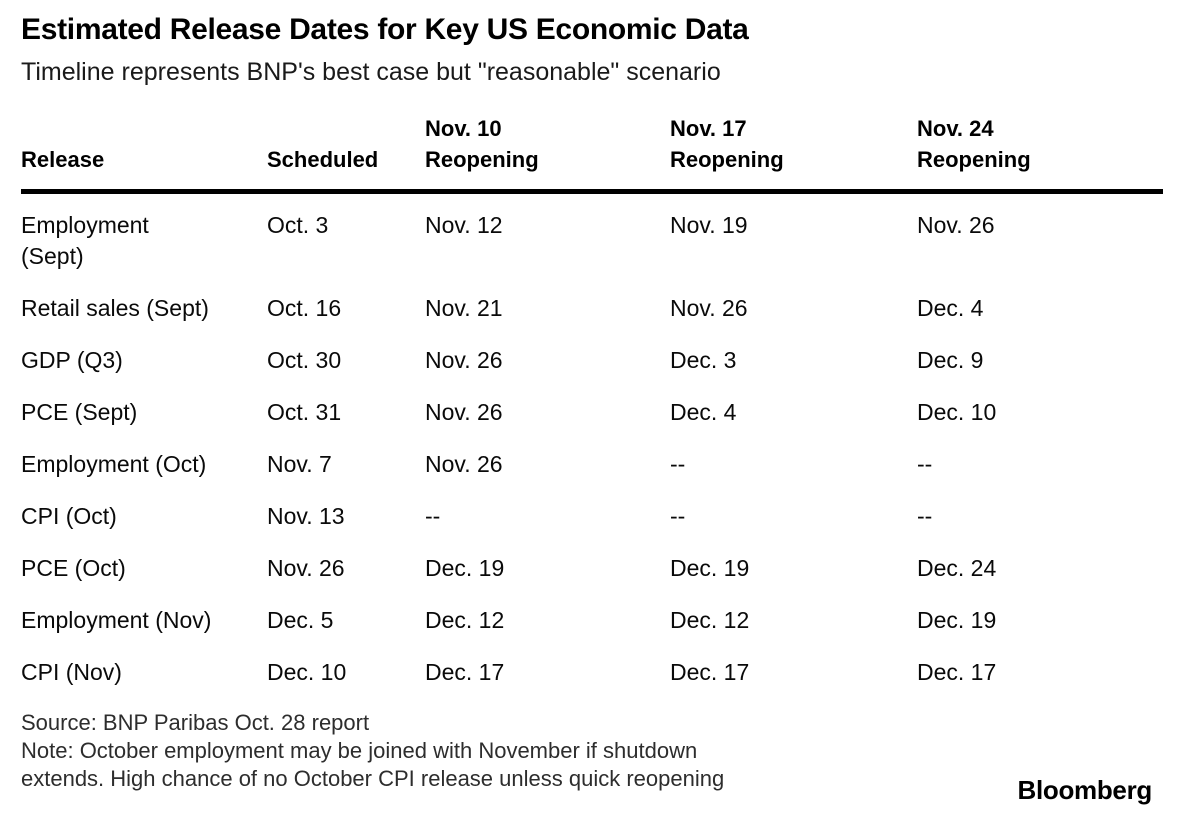 The image size is (1184, 823). I want to click on table-row: Employment (Oct) Nov. 7 Nov. 26 -- --, so click(592, 464).